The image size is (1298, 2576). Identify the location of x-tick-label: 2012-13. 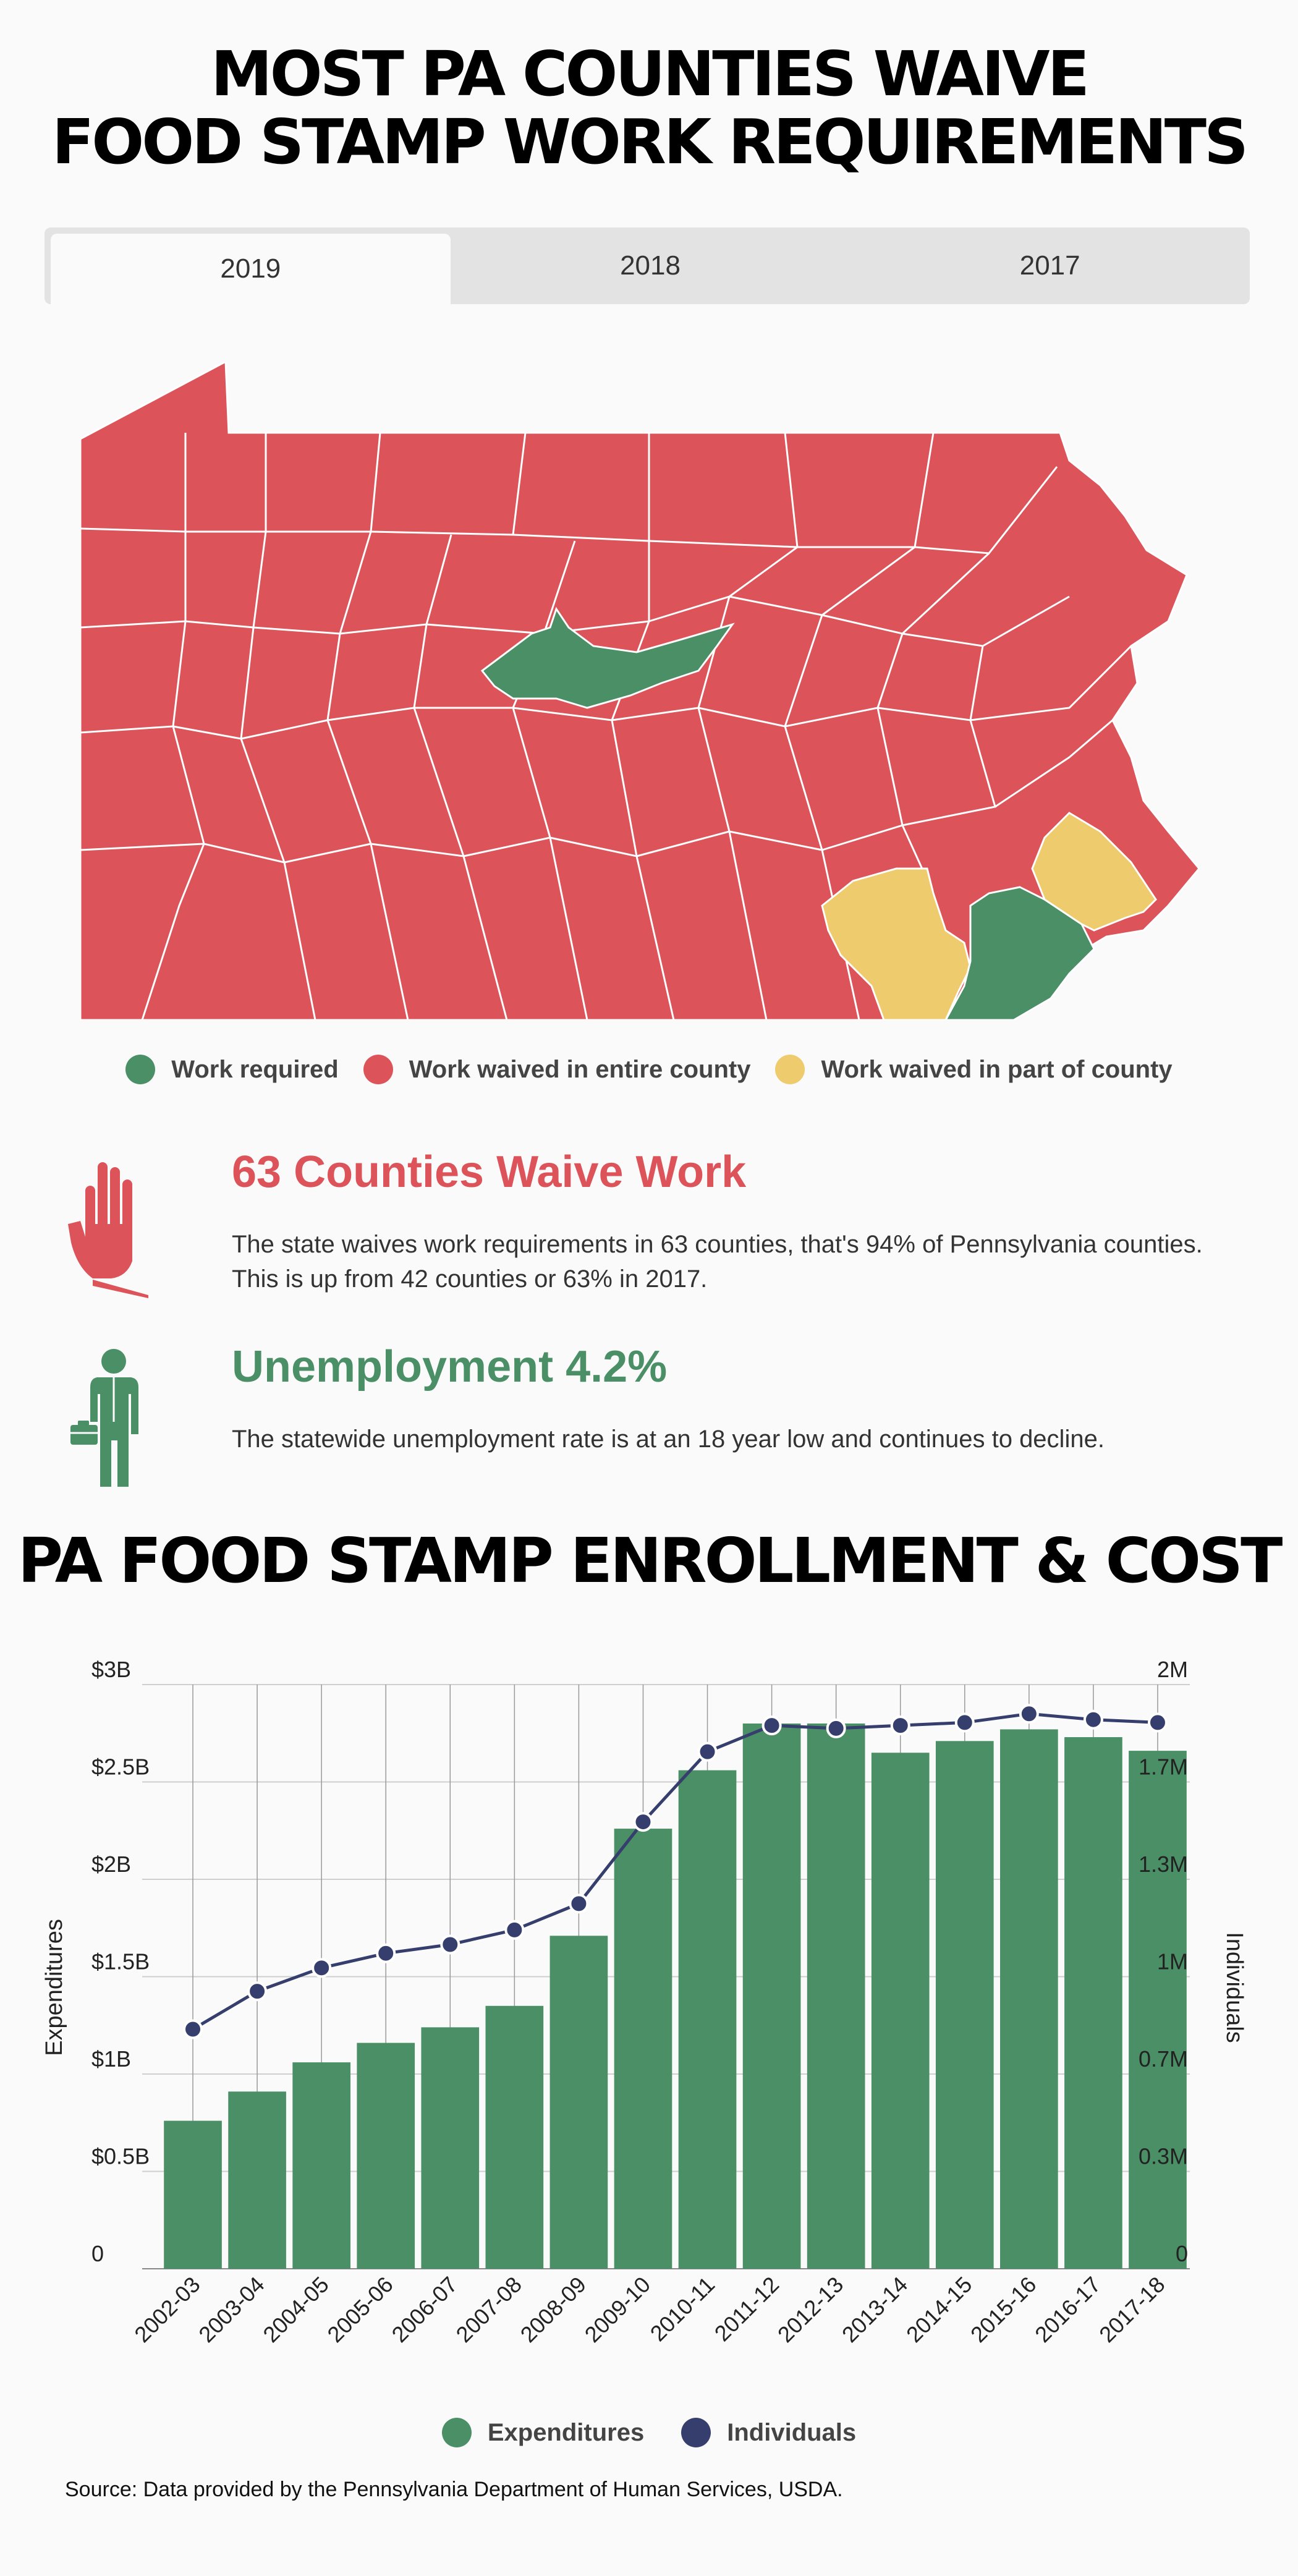
(811, 2309).